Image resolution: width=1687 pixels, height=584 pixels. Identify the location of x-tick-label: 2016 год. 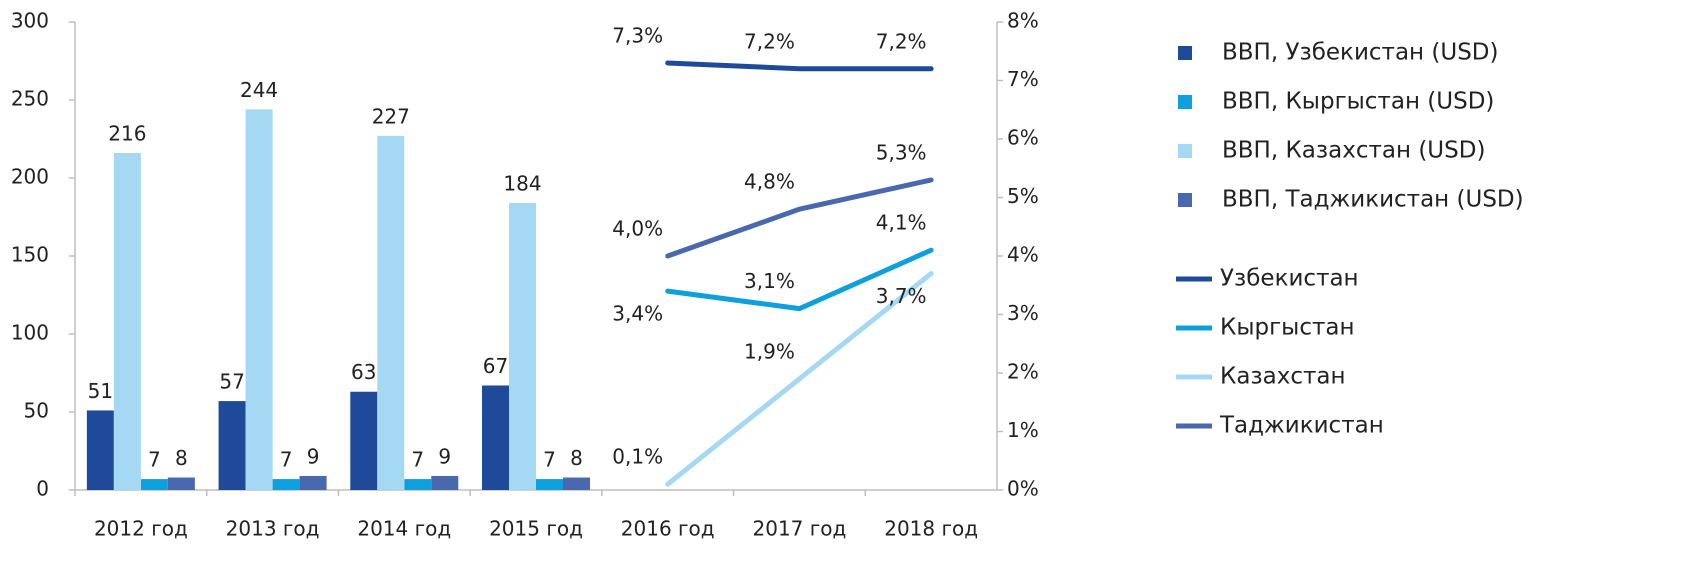
(668, 529).